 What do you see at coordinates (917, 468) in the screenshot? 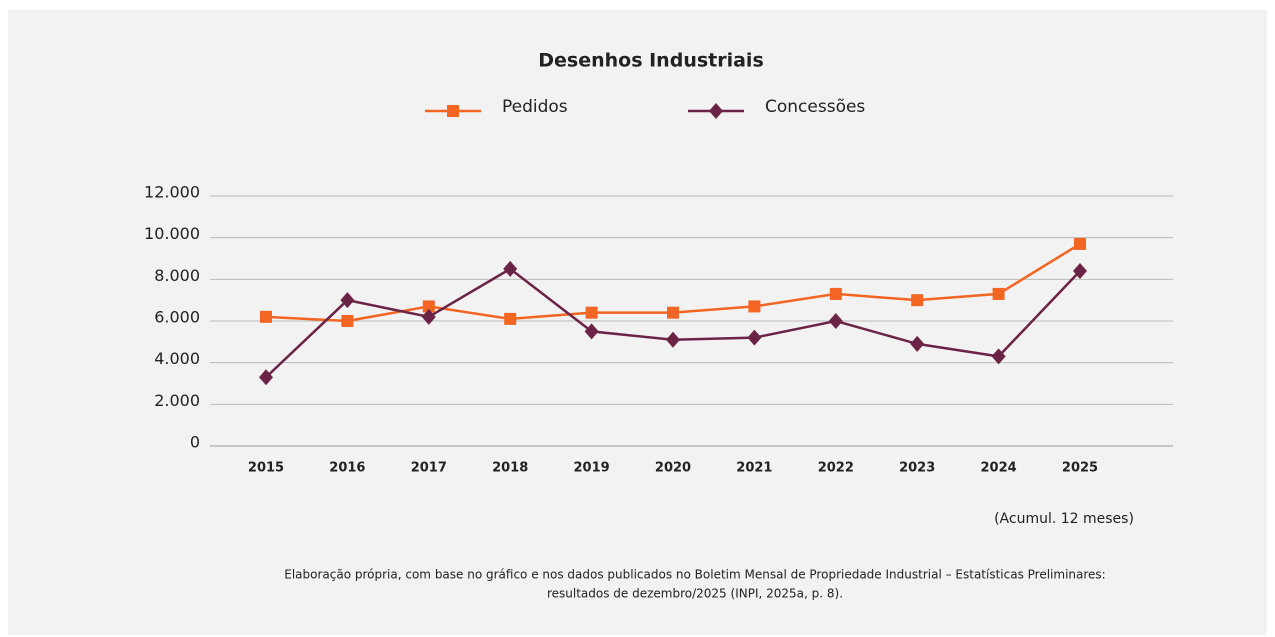
I see `x-tick-label: 2023` at bounding box center [917, 468].